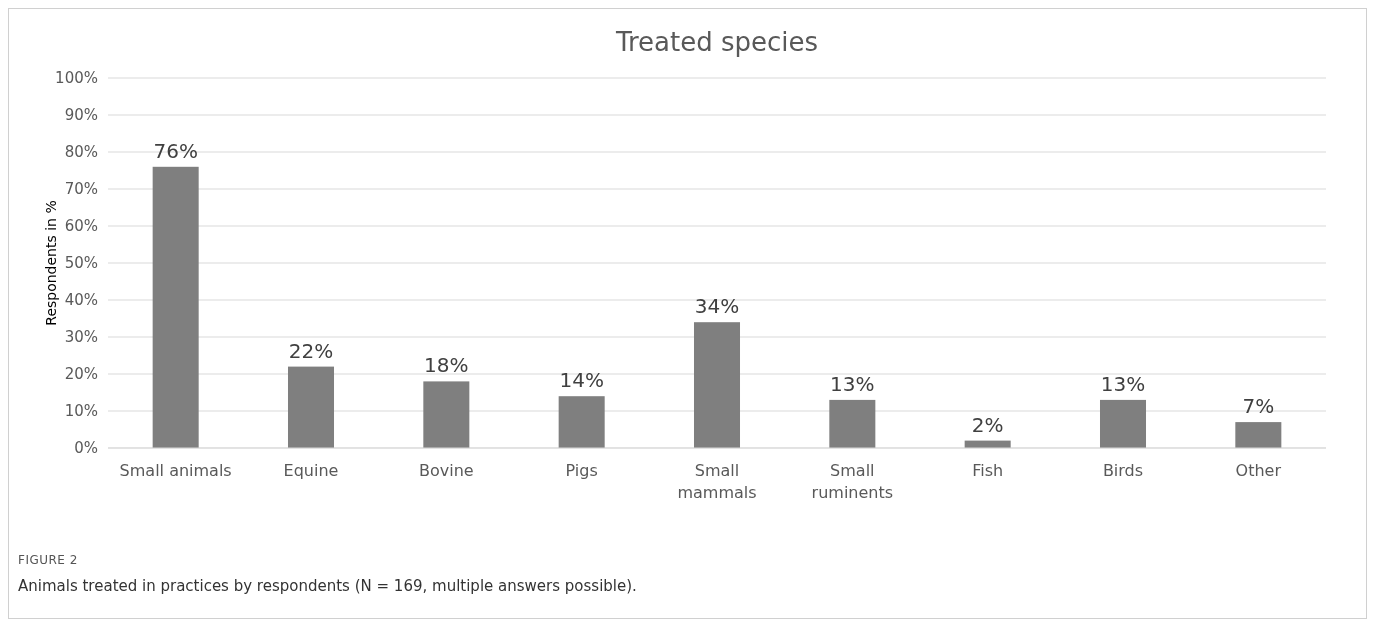 The height and width of the screenshot is (627, 1375). What do you see at coordinates (581, 470) in the screenshot?
I see `x-tick-label: Pigs` at bounding box center [581, 470].